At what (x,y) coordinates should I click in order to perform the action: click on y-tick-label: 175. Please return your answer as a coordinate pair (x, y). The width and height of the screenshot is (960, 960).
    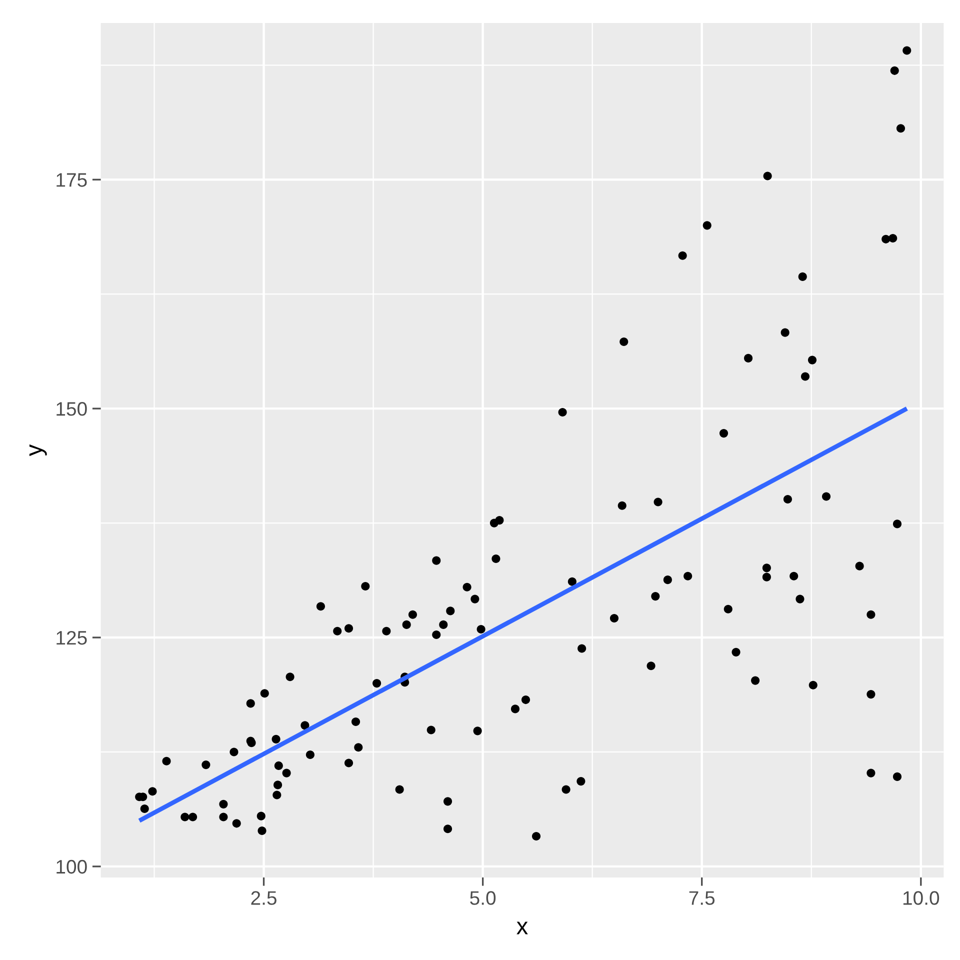
    Looking at the image, I should click on (71, 180).